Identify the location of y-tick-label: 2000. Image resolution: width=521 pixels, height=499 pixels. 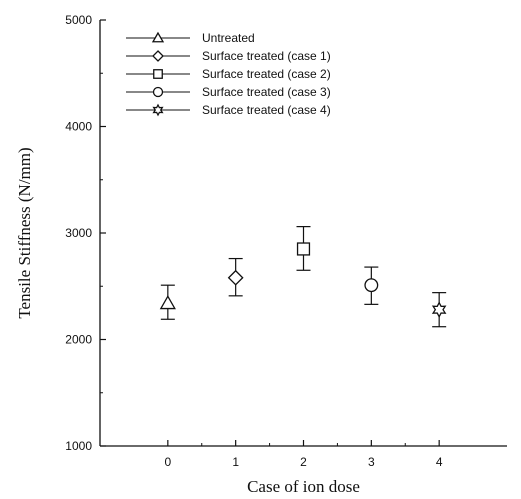
(78, 340).